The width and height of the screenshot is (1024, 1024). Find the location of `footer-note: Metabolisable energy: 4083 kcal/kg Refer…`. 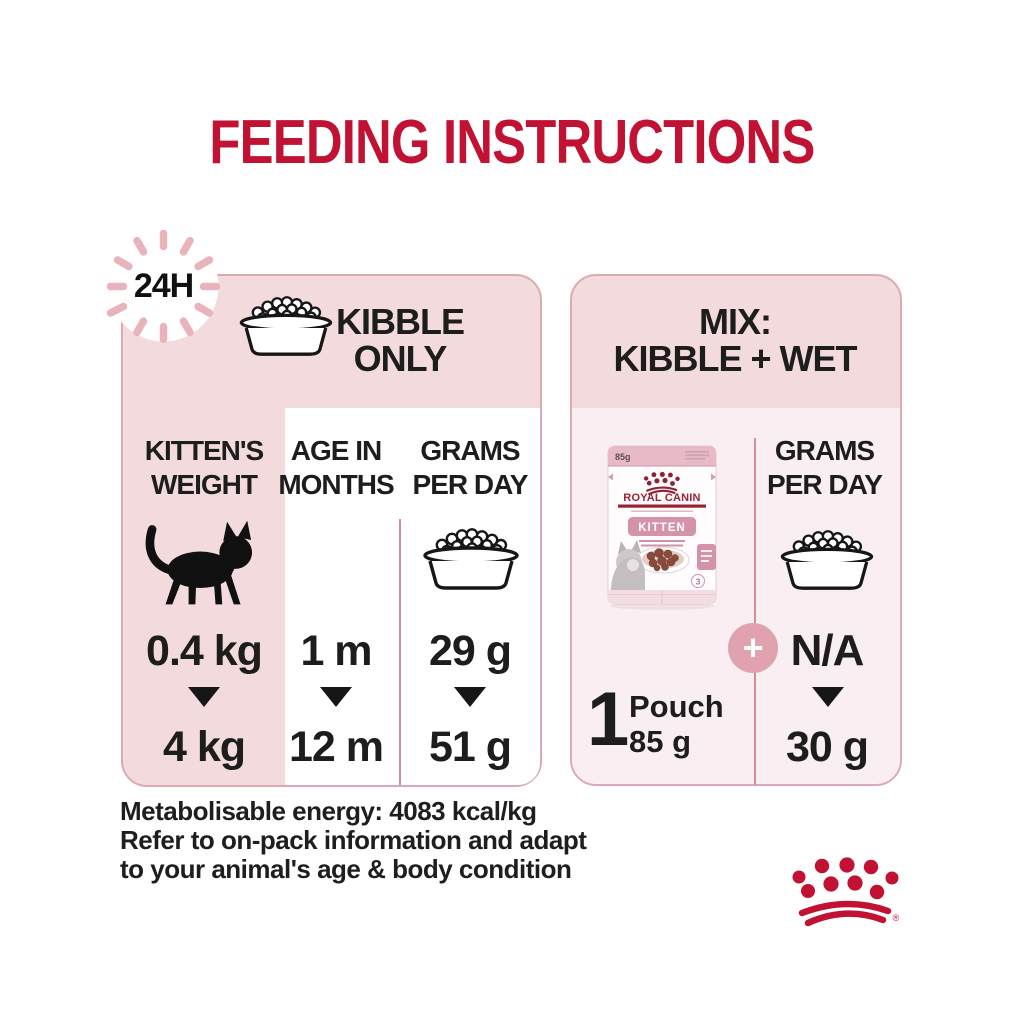

footer-note: Metabolisable energy: 4083 kcal/kg Refer… is located at coordinates (353, 840).